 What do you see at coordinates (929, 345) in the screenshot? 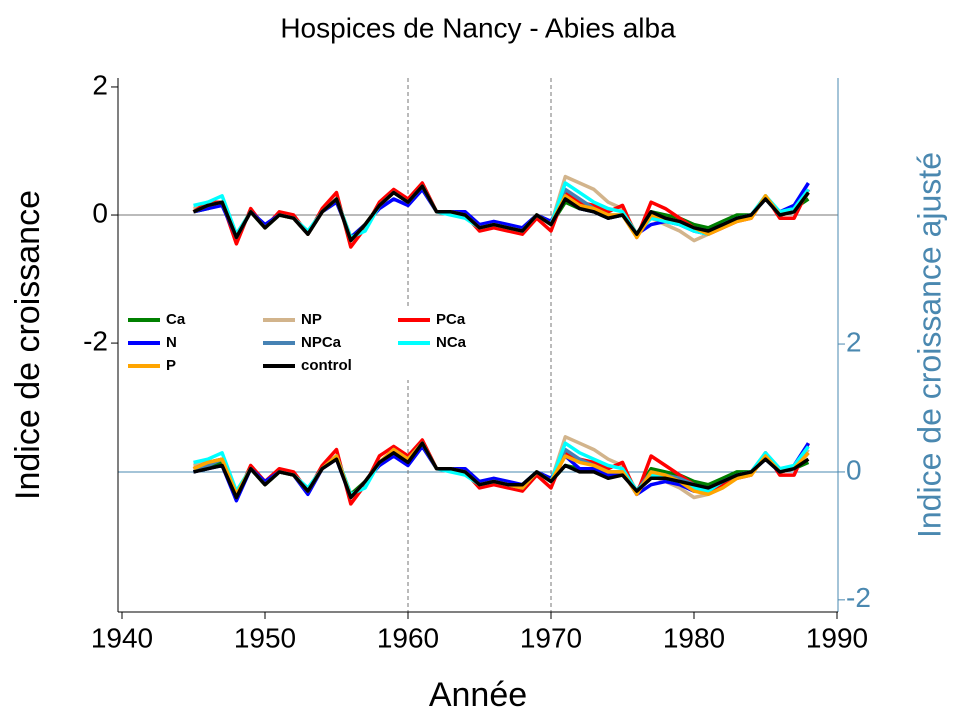
I see `y2-axis-label: Indice de croissance ajusté` at bounding box center [929, 345].